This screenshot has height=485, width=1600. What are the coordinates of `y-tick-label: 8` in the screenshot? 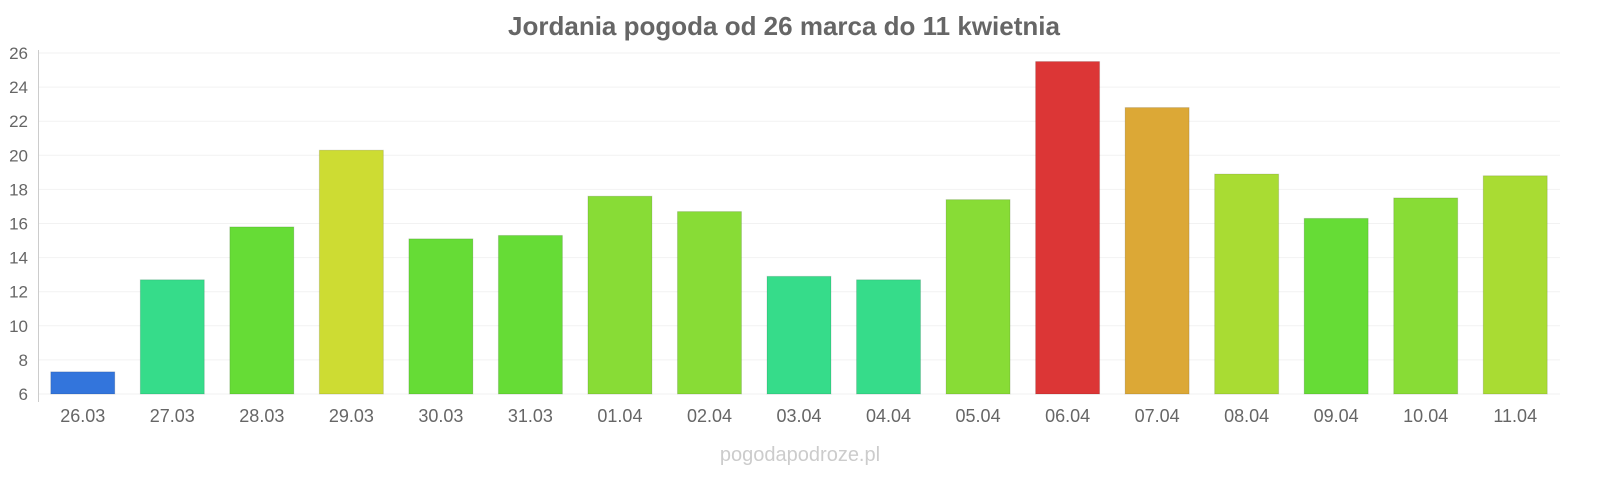 It's located at (23, 360).